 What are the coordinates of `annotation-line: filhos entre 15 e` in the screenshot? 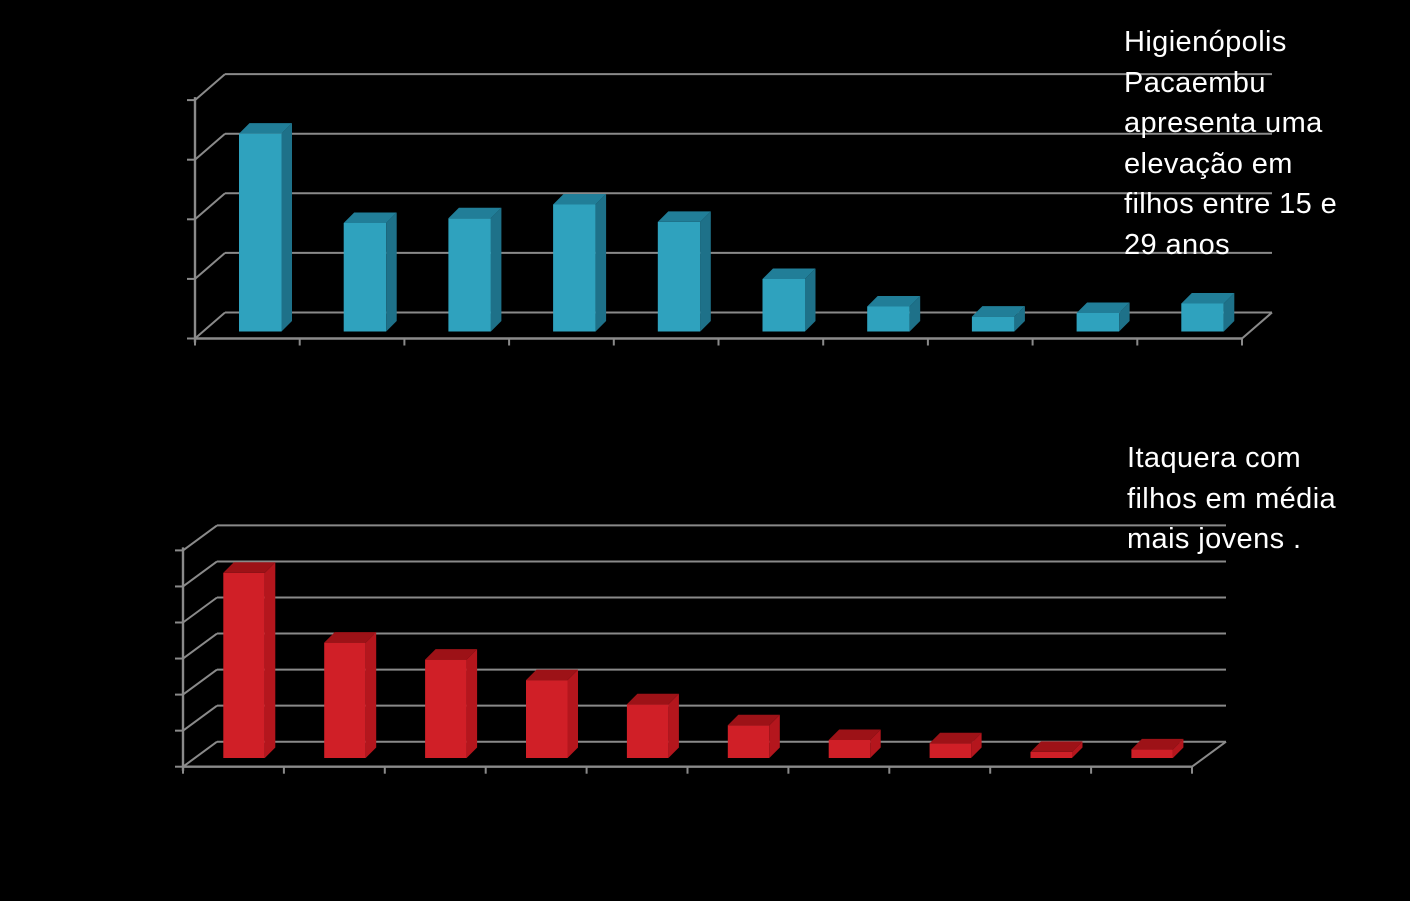 It's located at (1231, 204).